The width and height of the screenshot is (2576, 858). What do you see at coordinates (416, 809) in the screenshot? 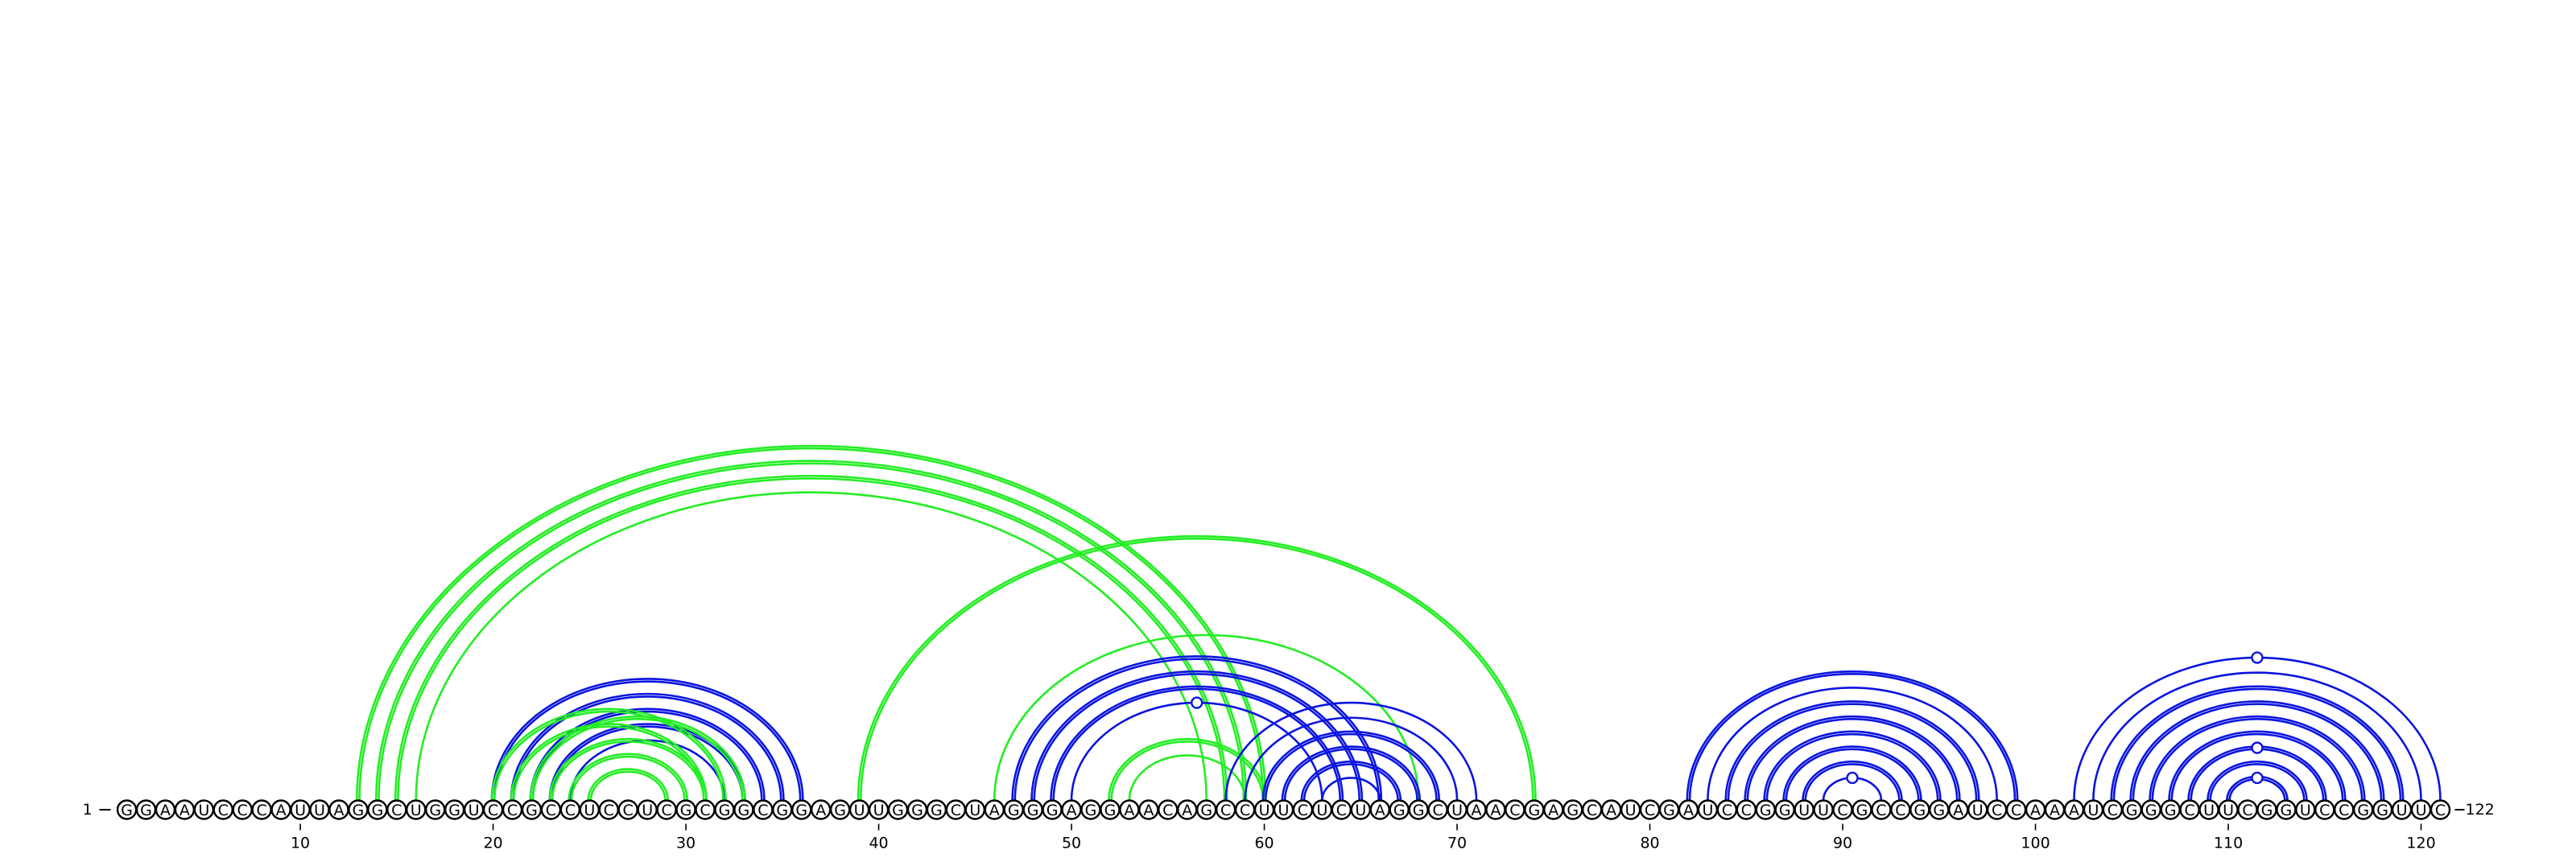
I see `nucleotide-16: U` at bounding box center [416, 809].